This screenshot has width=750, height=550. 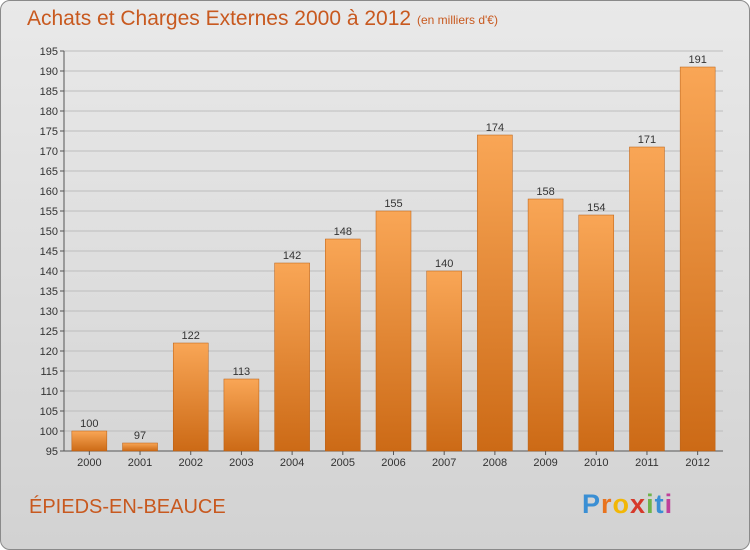 I want to click on logo-letter: r, so click(x=607, y=504).